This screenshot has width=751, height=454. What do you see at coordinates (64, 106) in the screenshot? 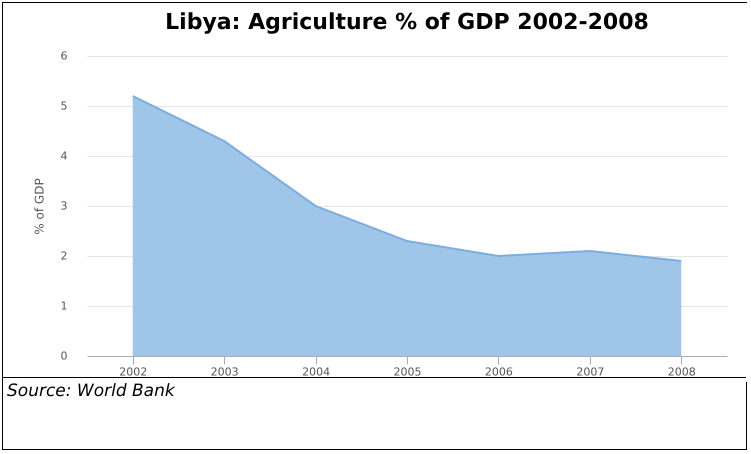
I see `y-tick-label: 5` at bounding box center [64, 106].